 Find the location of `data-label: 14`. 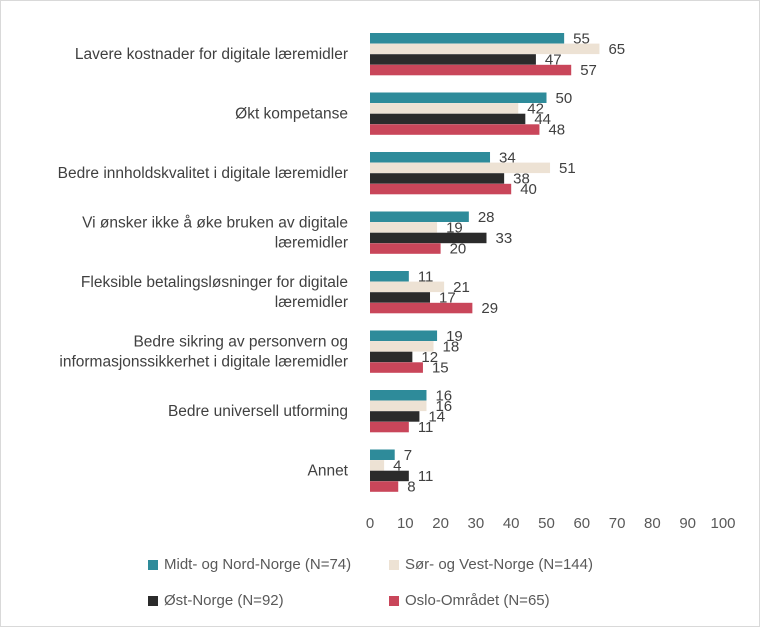

data-label: 14 is located at coordinates (436, 416).